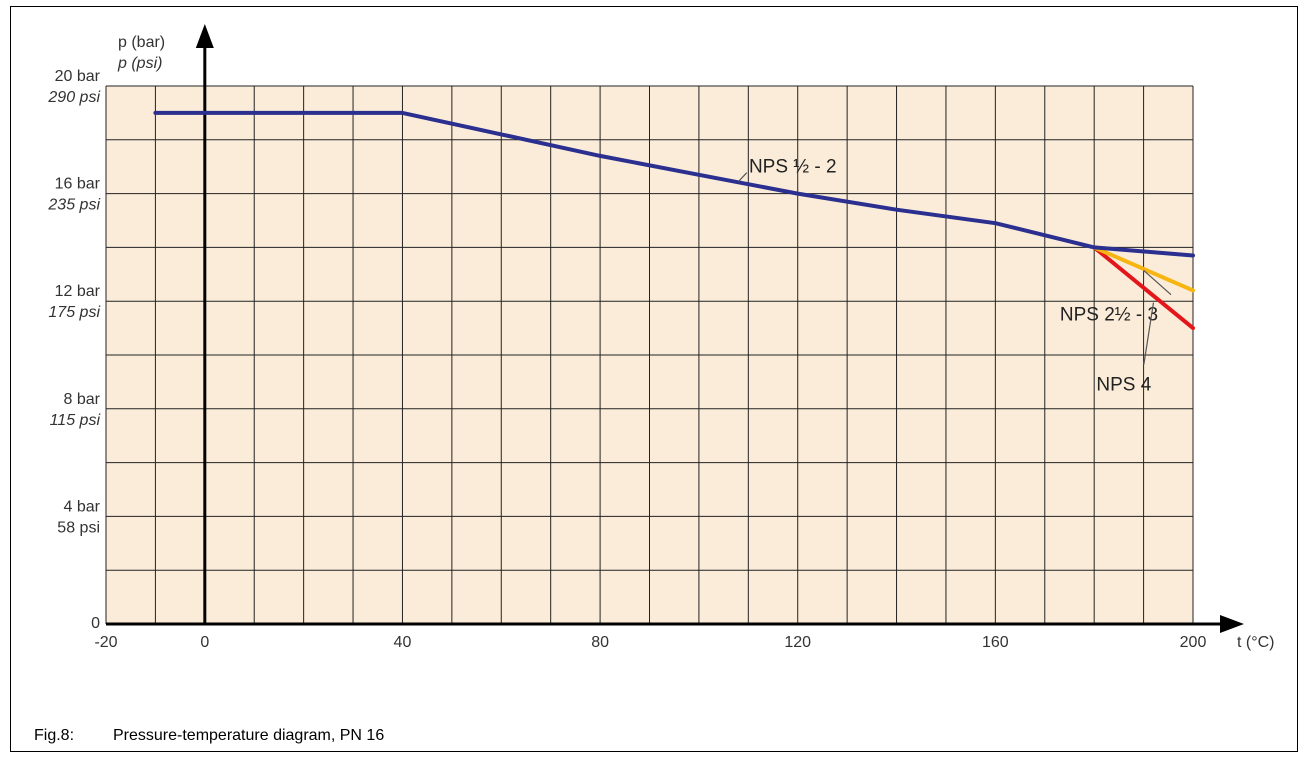 The width and height of the screenshot is (1306, 757). I want to click on x-tick-label: 80, so click(600, 642).